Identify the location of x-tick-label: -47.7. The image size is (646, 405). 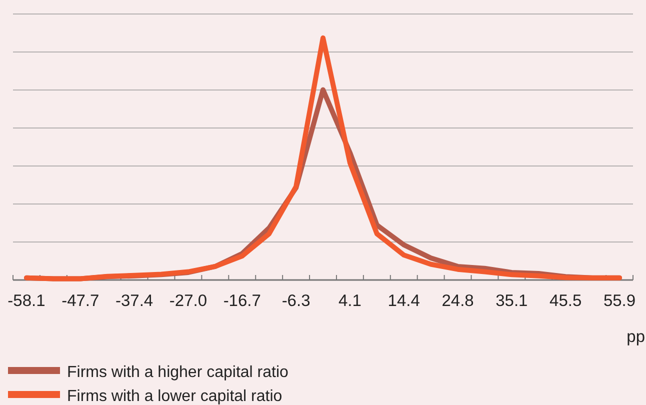
(81, 301).